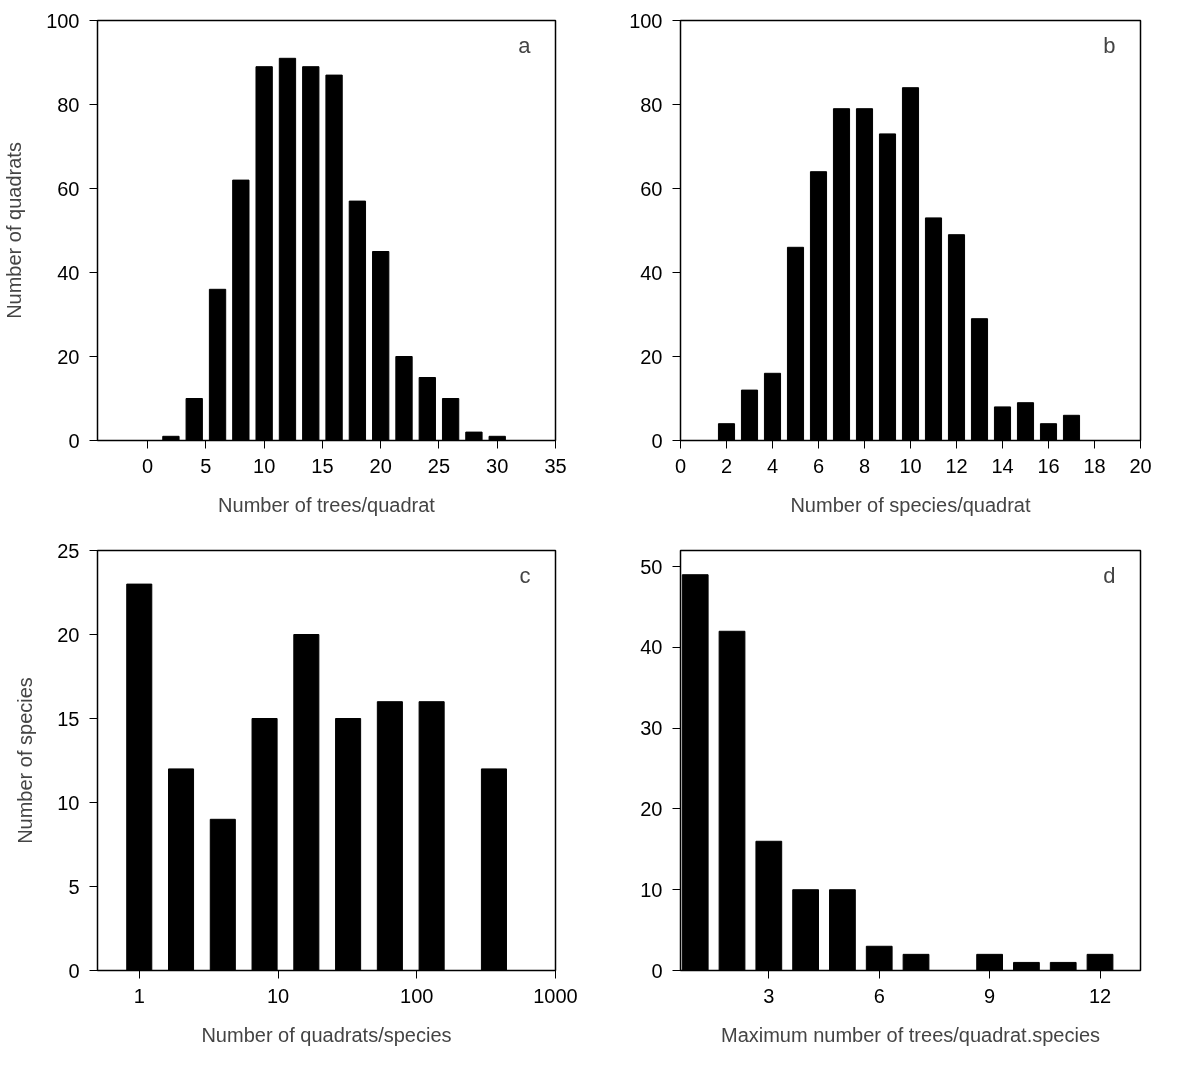  I want to click on y-axis-title: Number of quadrats, so click(14, 230).